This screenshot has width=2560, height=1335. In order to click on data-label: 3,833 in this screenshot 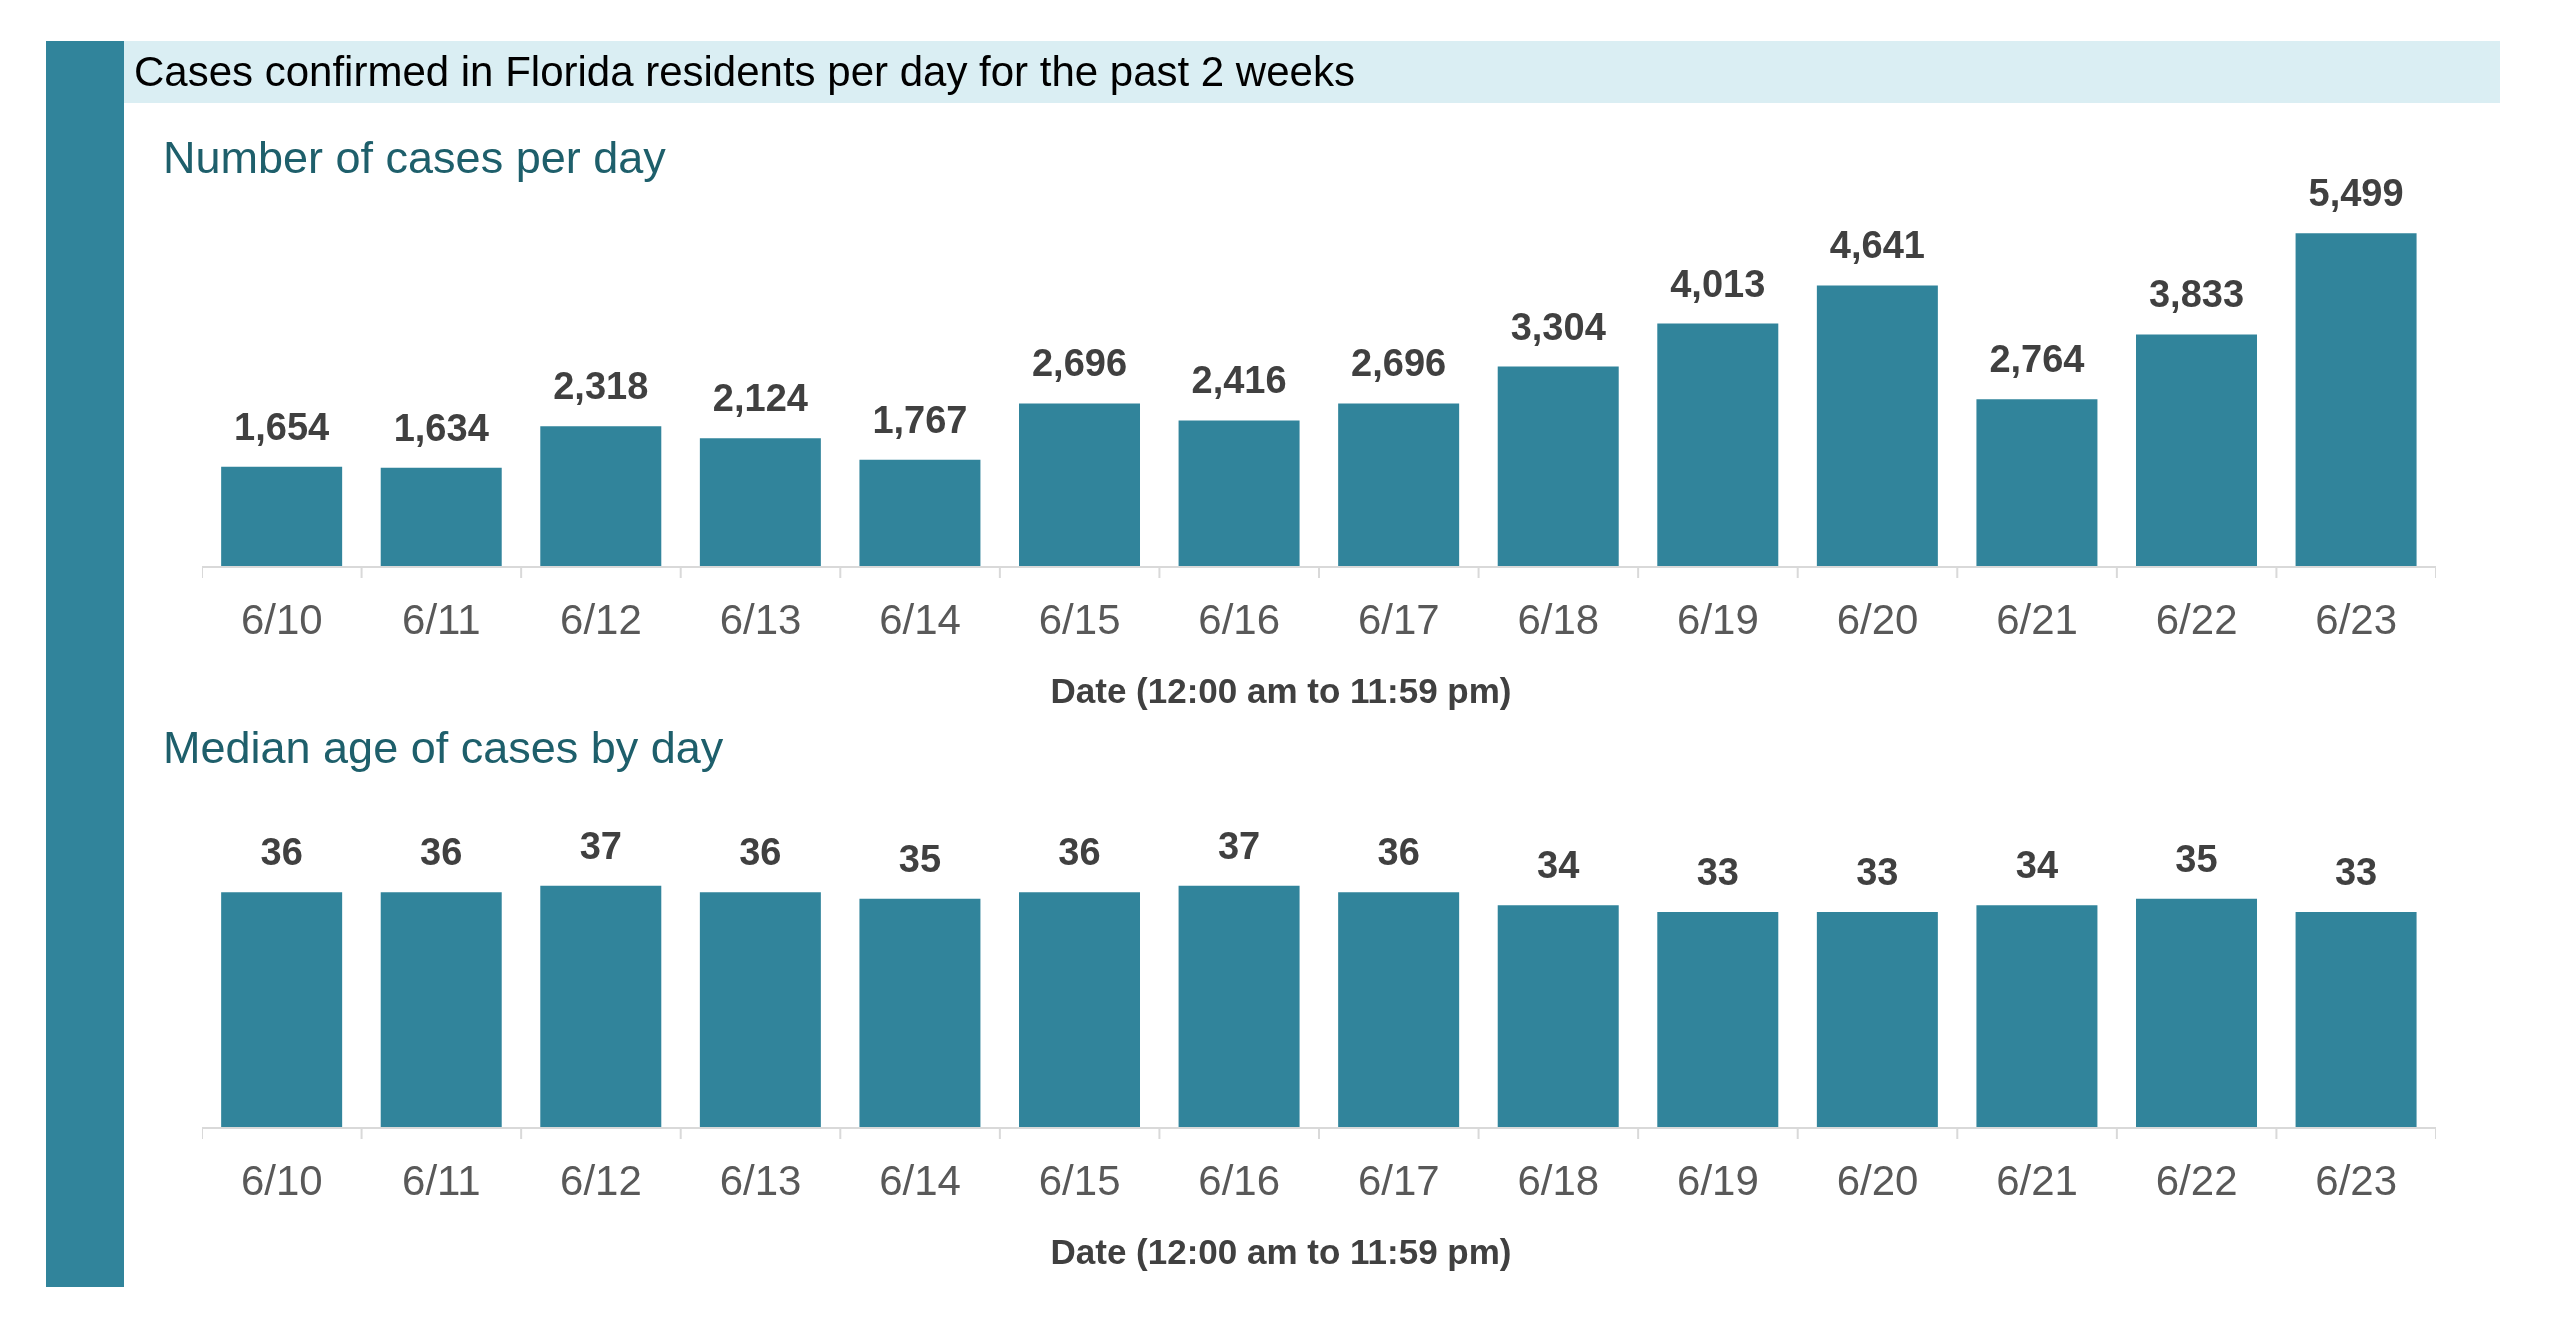, I will do `click(2196, 294)`.